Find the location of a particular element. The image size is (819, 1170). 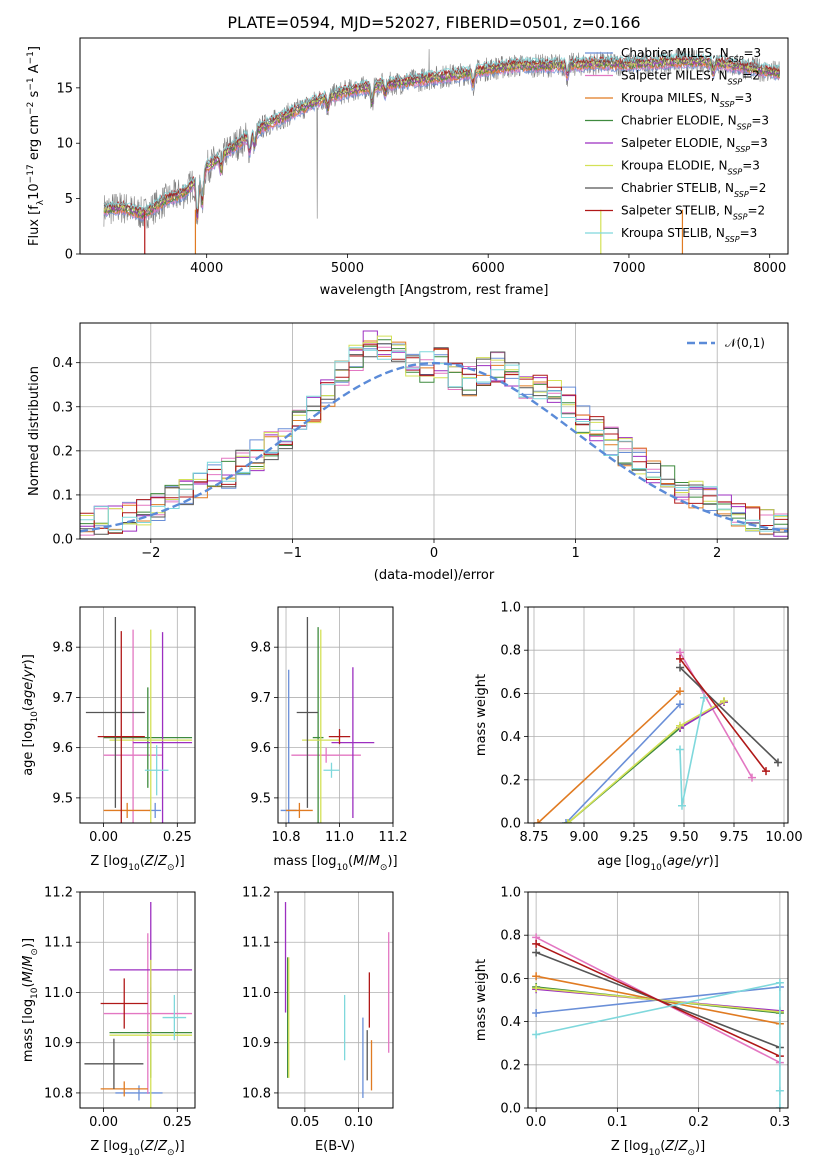

x-axis-label: mass [log10(M/M⊙)] is located at coordinates (335, 863).